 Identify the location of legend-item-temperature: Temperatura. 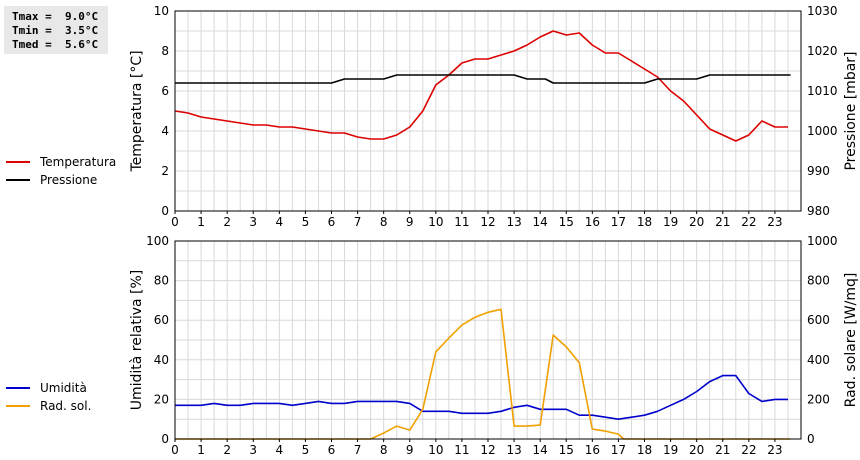
(61, 162).